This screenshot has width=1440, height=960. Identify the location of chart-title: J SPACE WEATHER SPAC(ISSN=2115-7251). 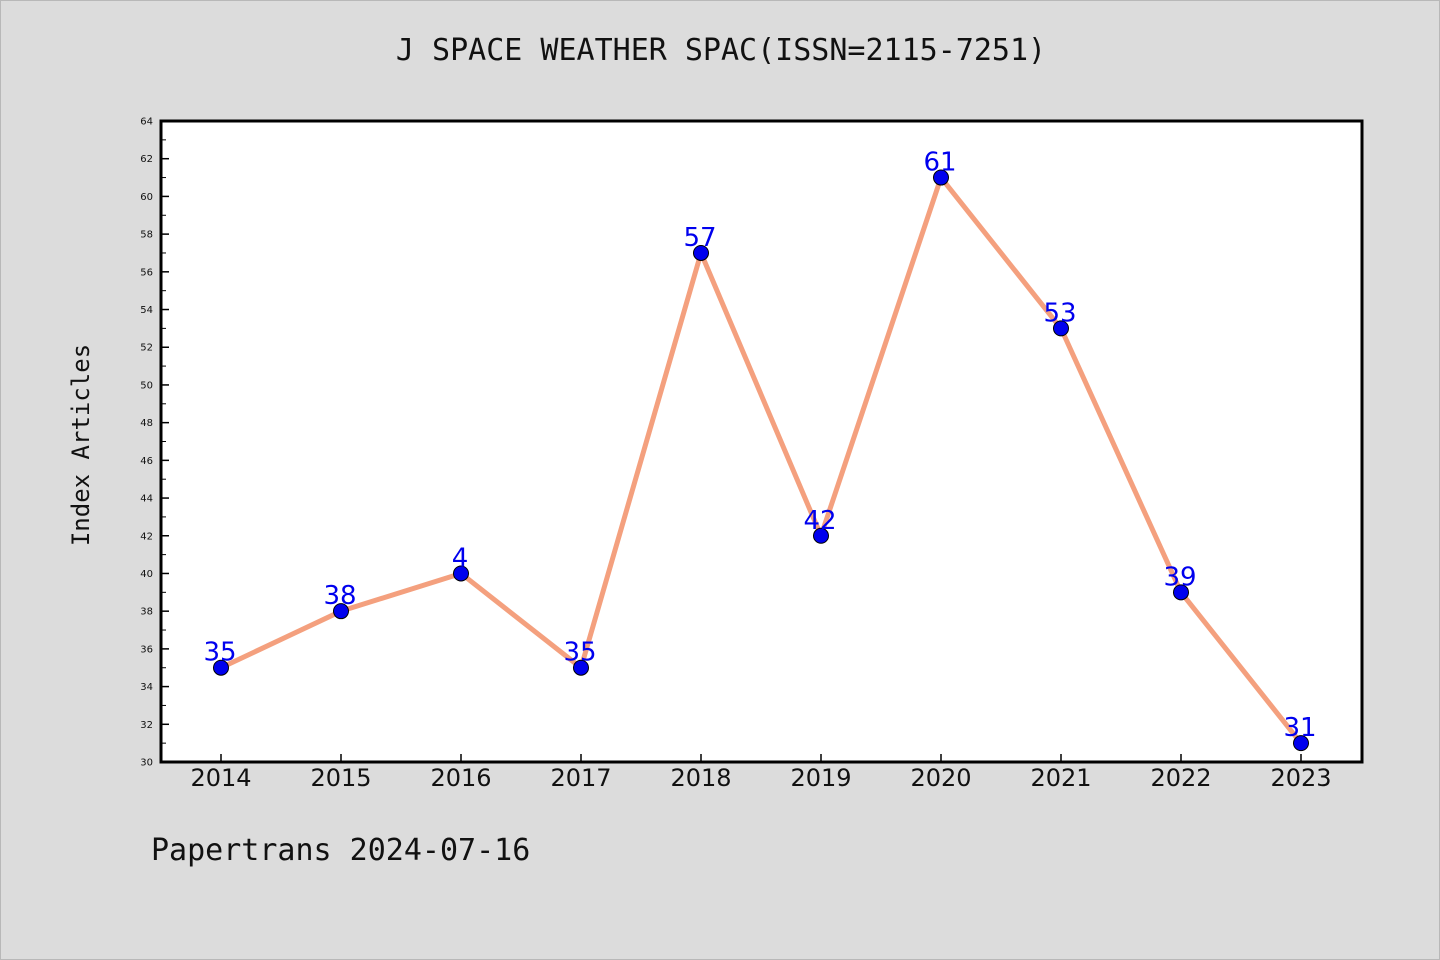
(721, 50).